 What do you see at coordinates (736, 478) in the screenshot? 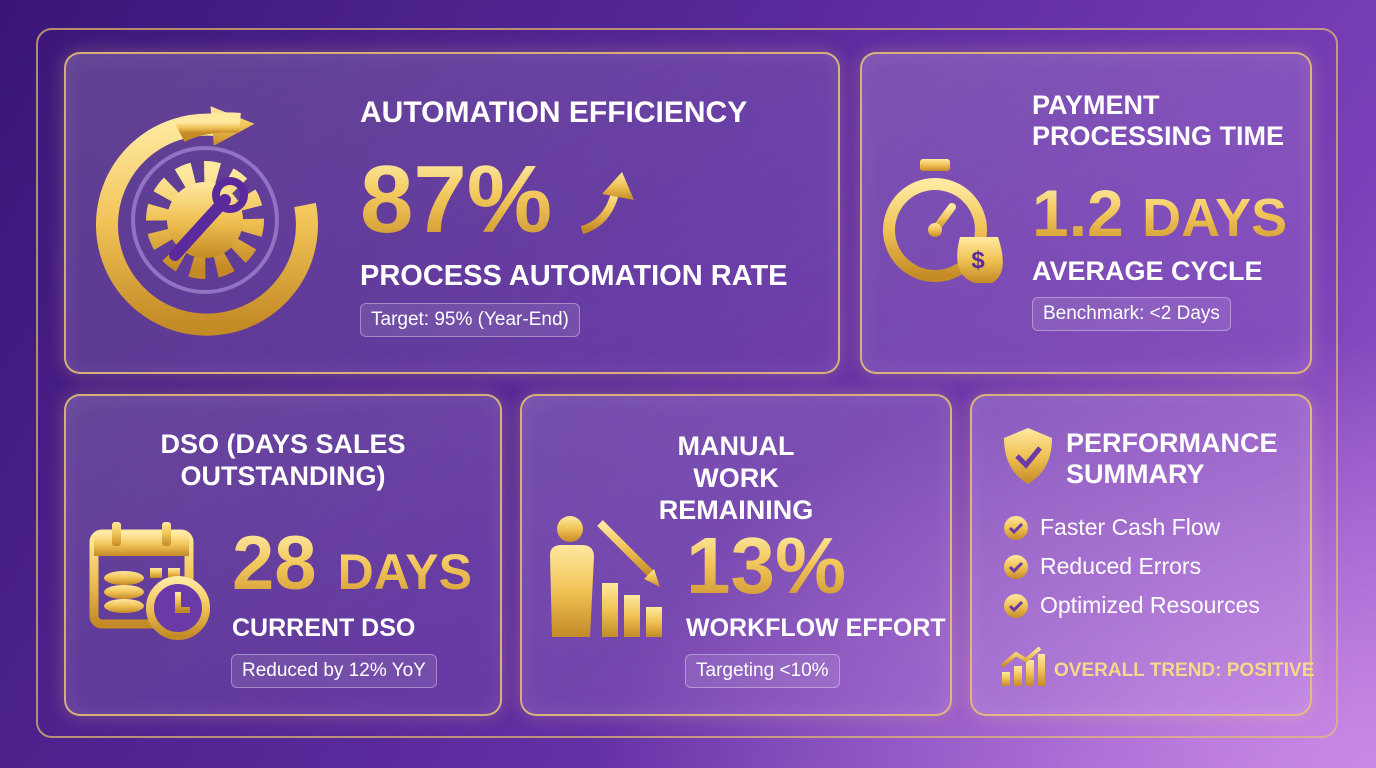
I see `card-title: MANUAL WORK REMAINING` at bounding box center [736, 478].